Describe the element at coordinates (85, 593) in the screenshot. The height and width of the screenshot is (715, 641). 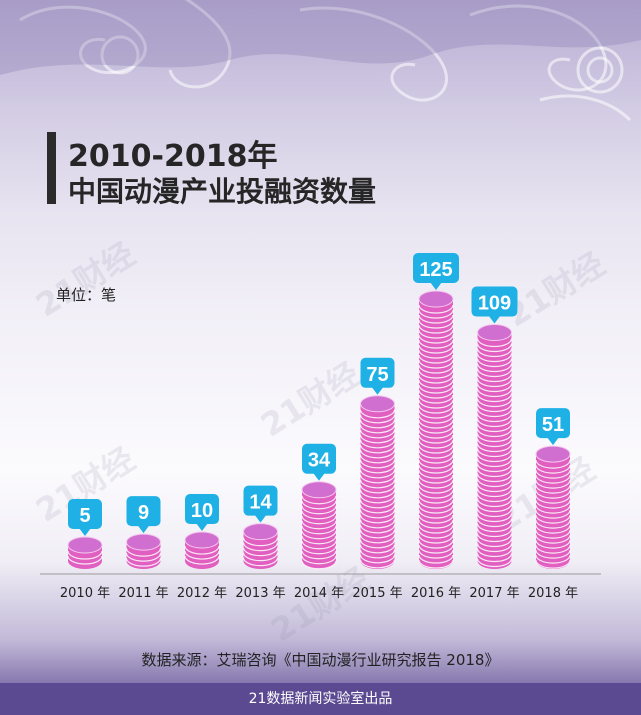
I see `x-tick-label: 2010 年` at that location.